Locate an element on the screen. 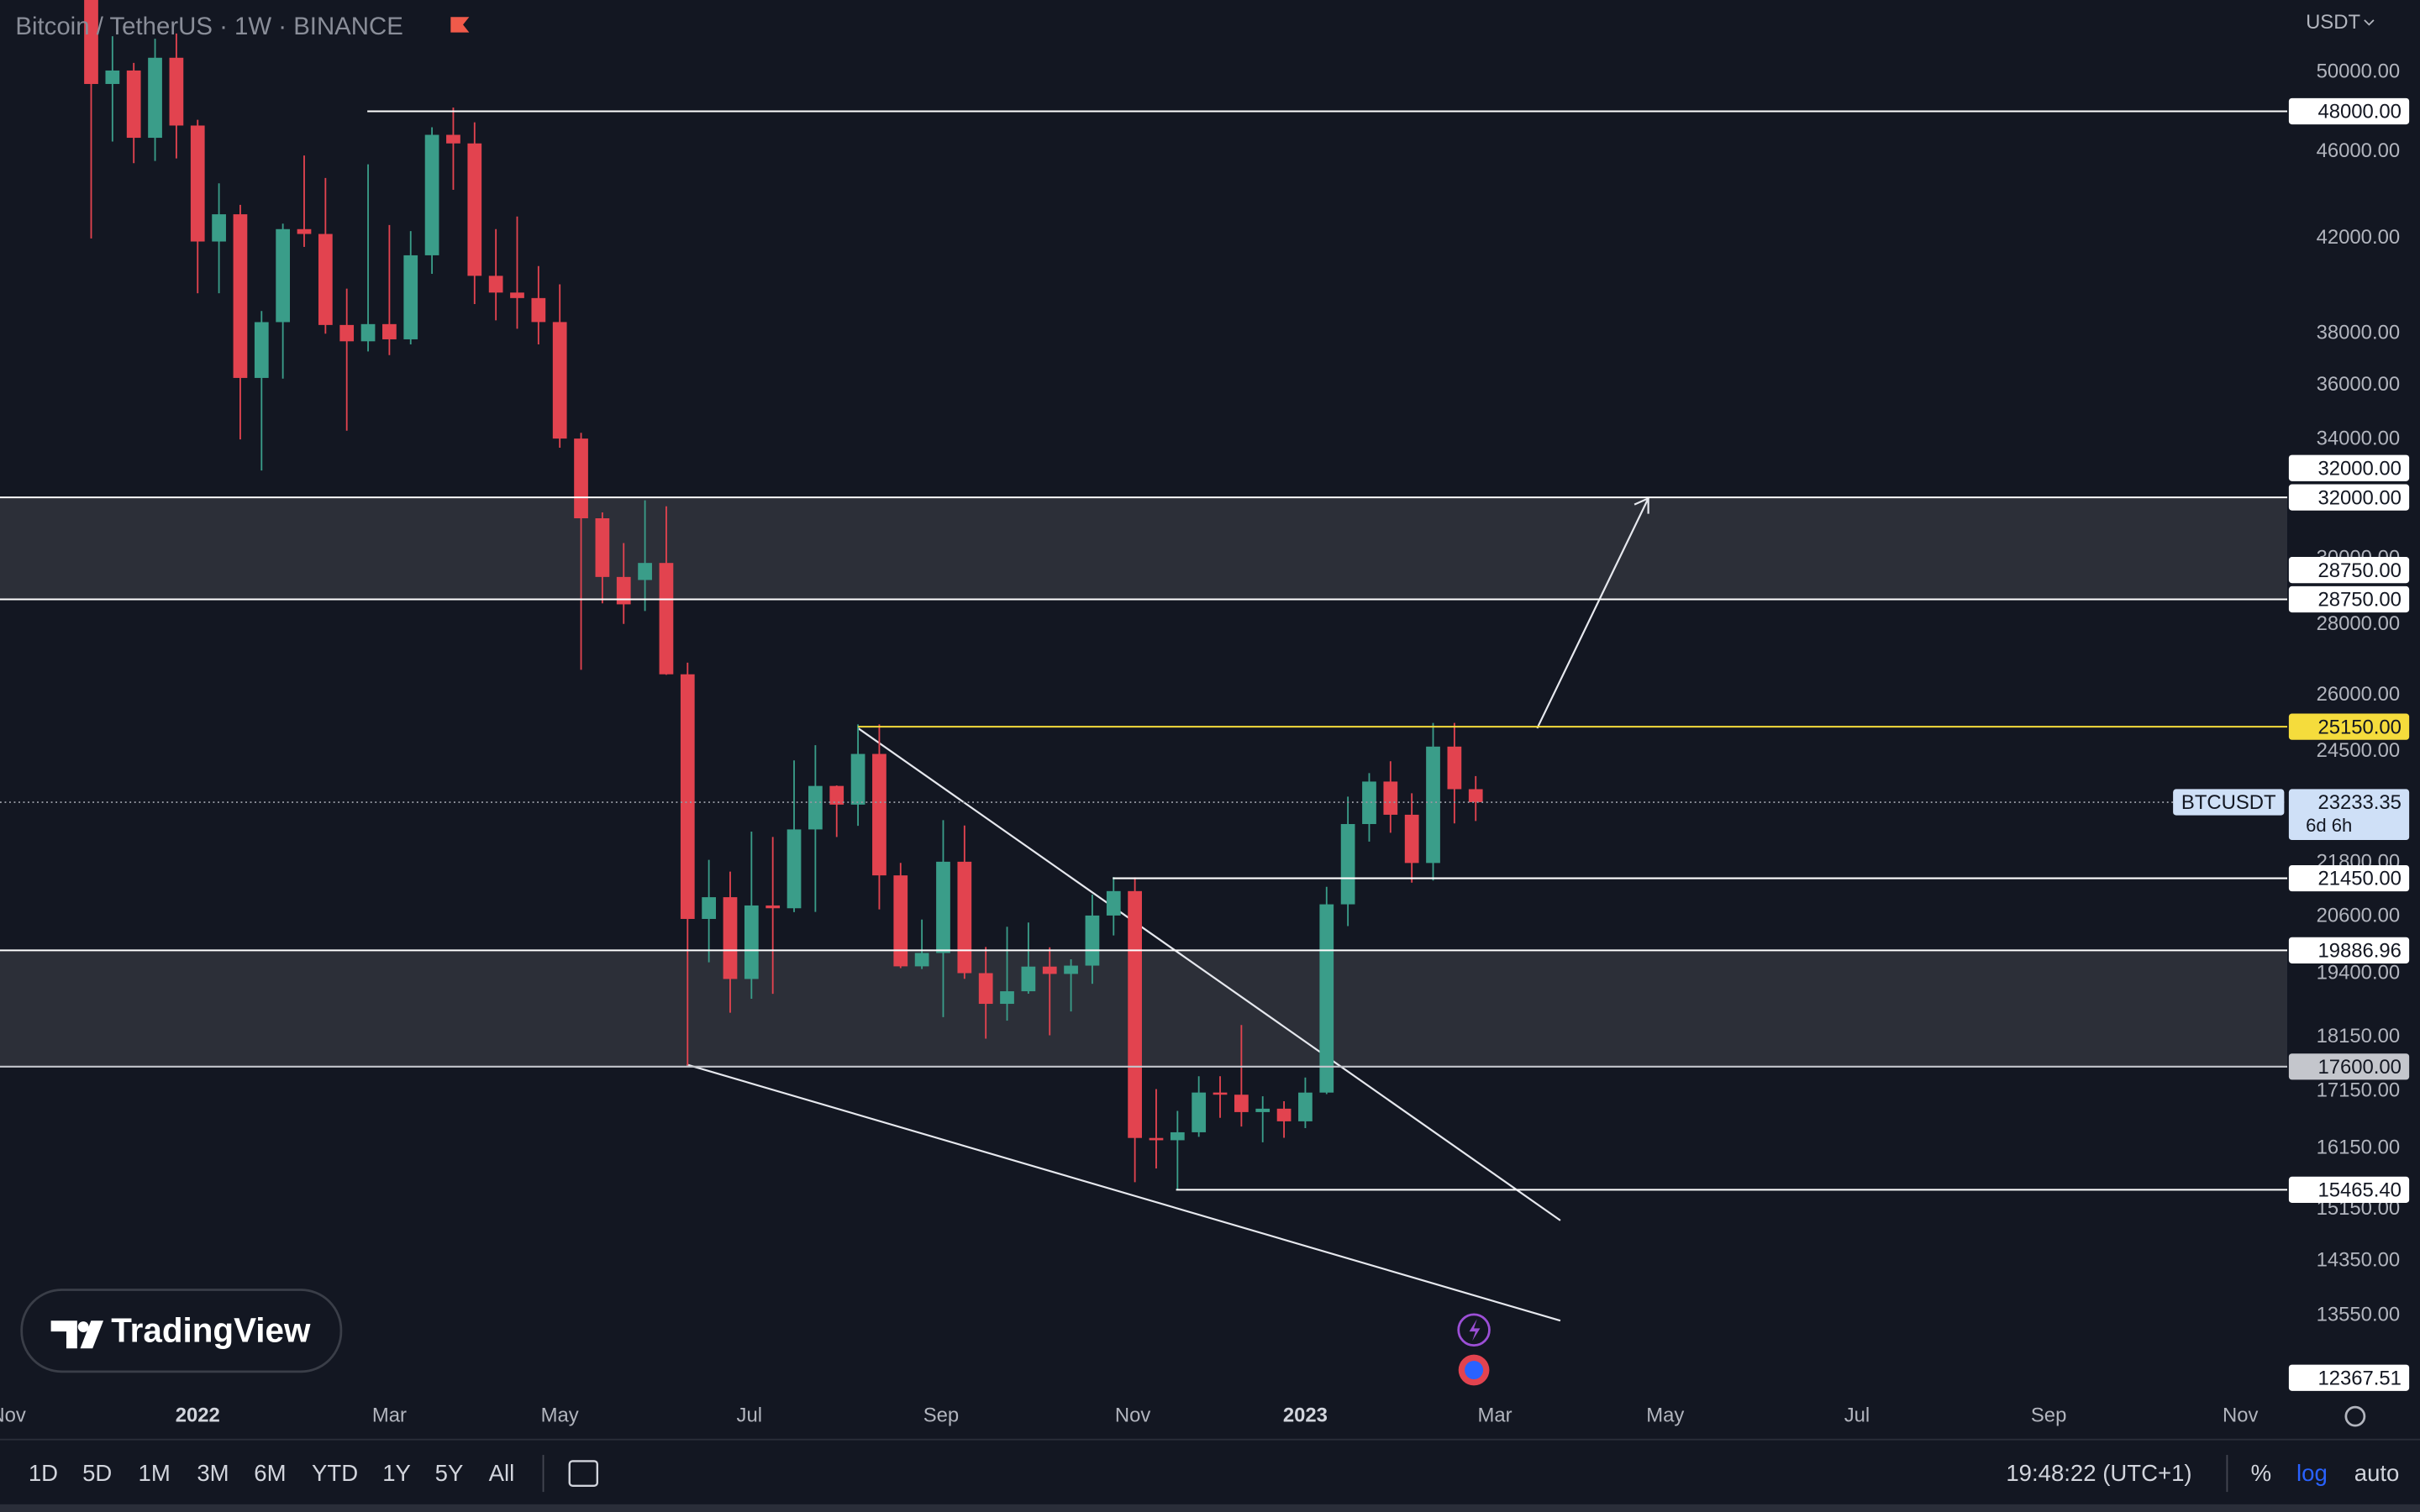  x-tick-label: Sep is located at coordinates (941, 1415).